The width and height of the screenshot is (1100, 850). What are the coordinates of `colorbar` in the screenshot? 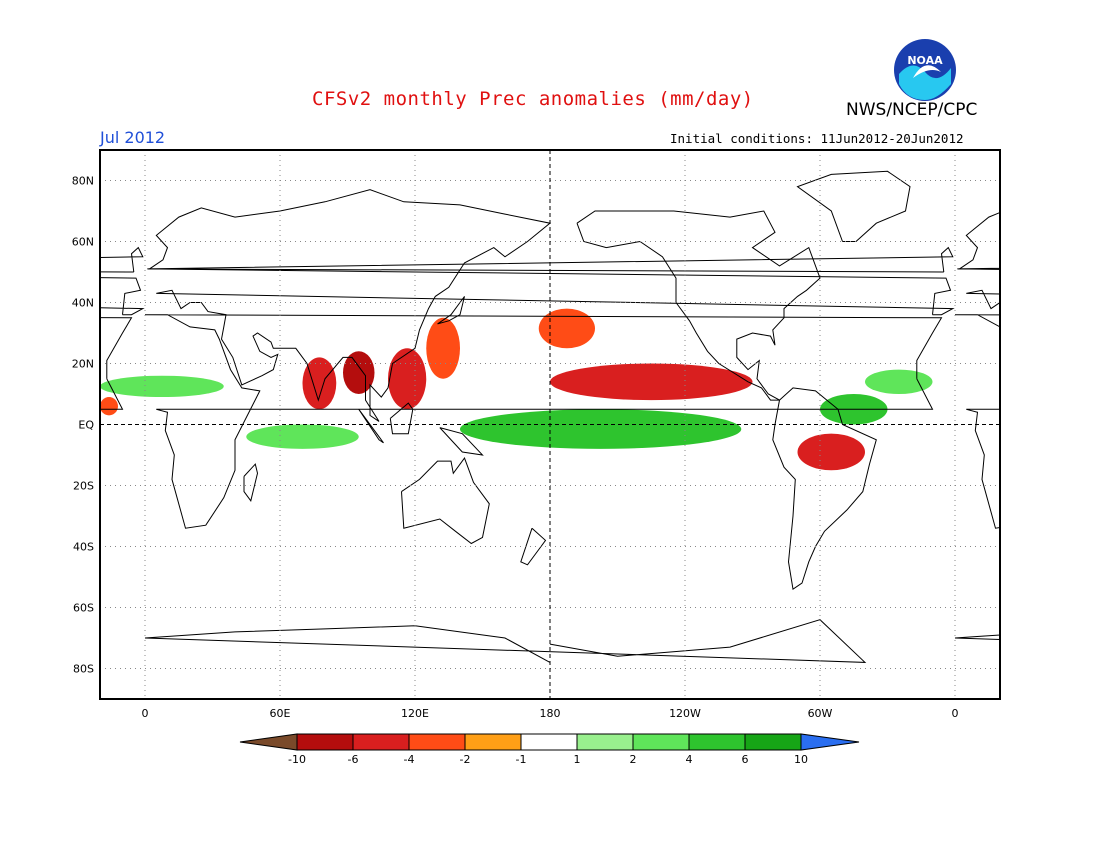 It's located at (549, 742).